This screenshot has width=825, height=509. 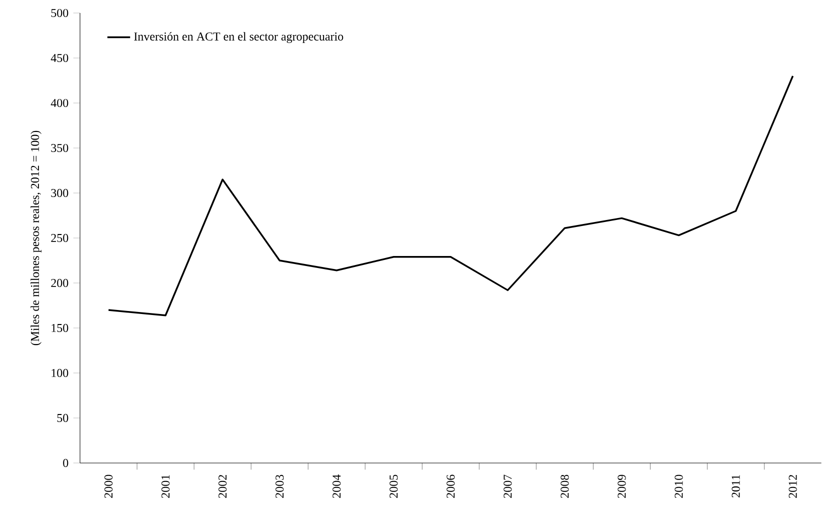 What do you see at coordinates (736, 486) in the screenshot?
I see `x-tick-label: 2011` at bounding box center [736, 486].